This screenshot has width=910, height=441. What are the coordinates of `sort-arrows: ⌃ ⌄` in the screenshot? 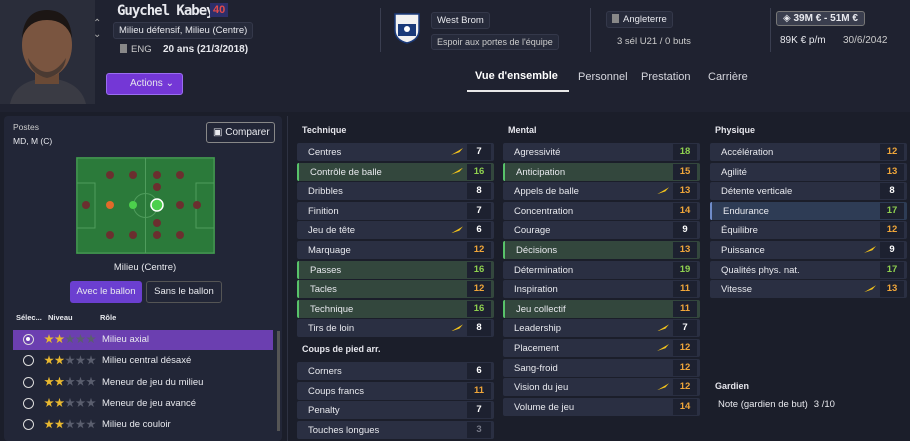 It's located at (97, 29).